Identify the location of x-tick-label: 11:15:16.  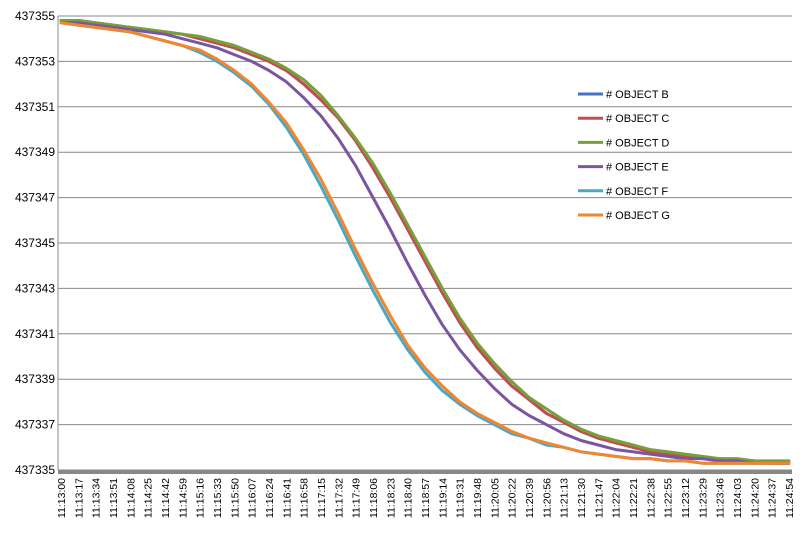
(201, 498).